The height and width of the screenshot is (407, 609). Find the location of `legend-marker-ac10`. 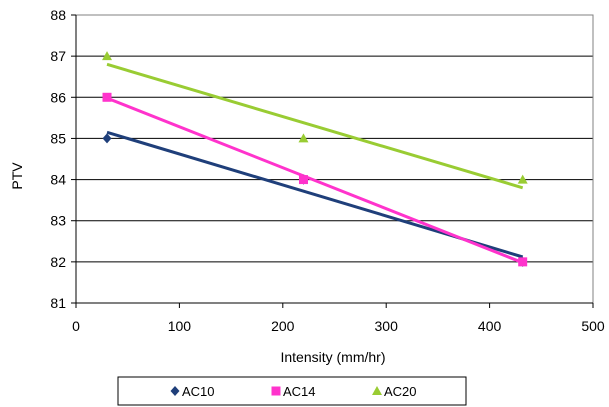

legend-marker-ac10 is located at coordinates (175, 391).